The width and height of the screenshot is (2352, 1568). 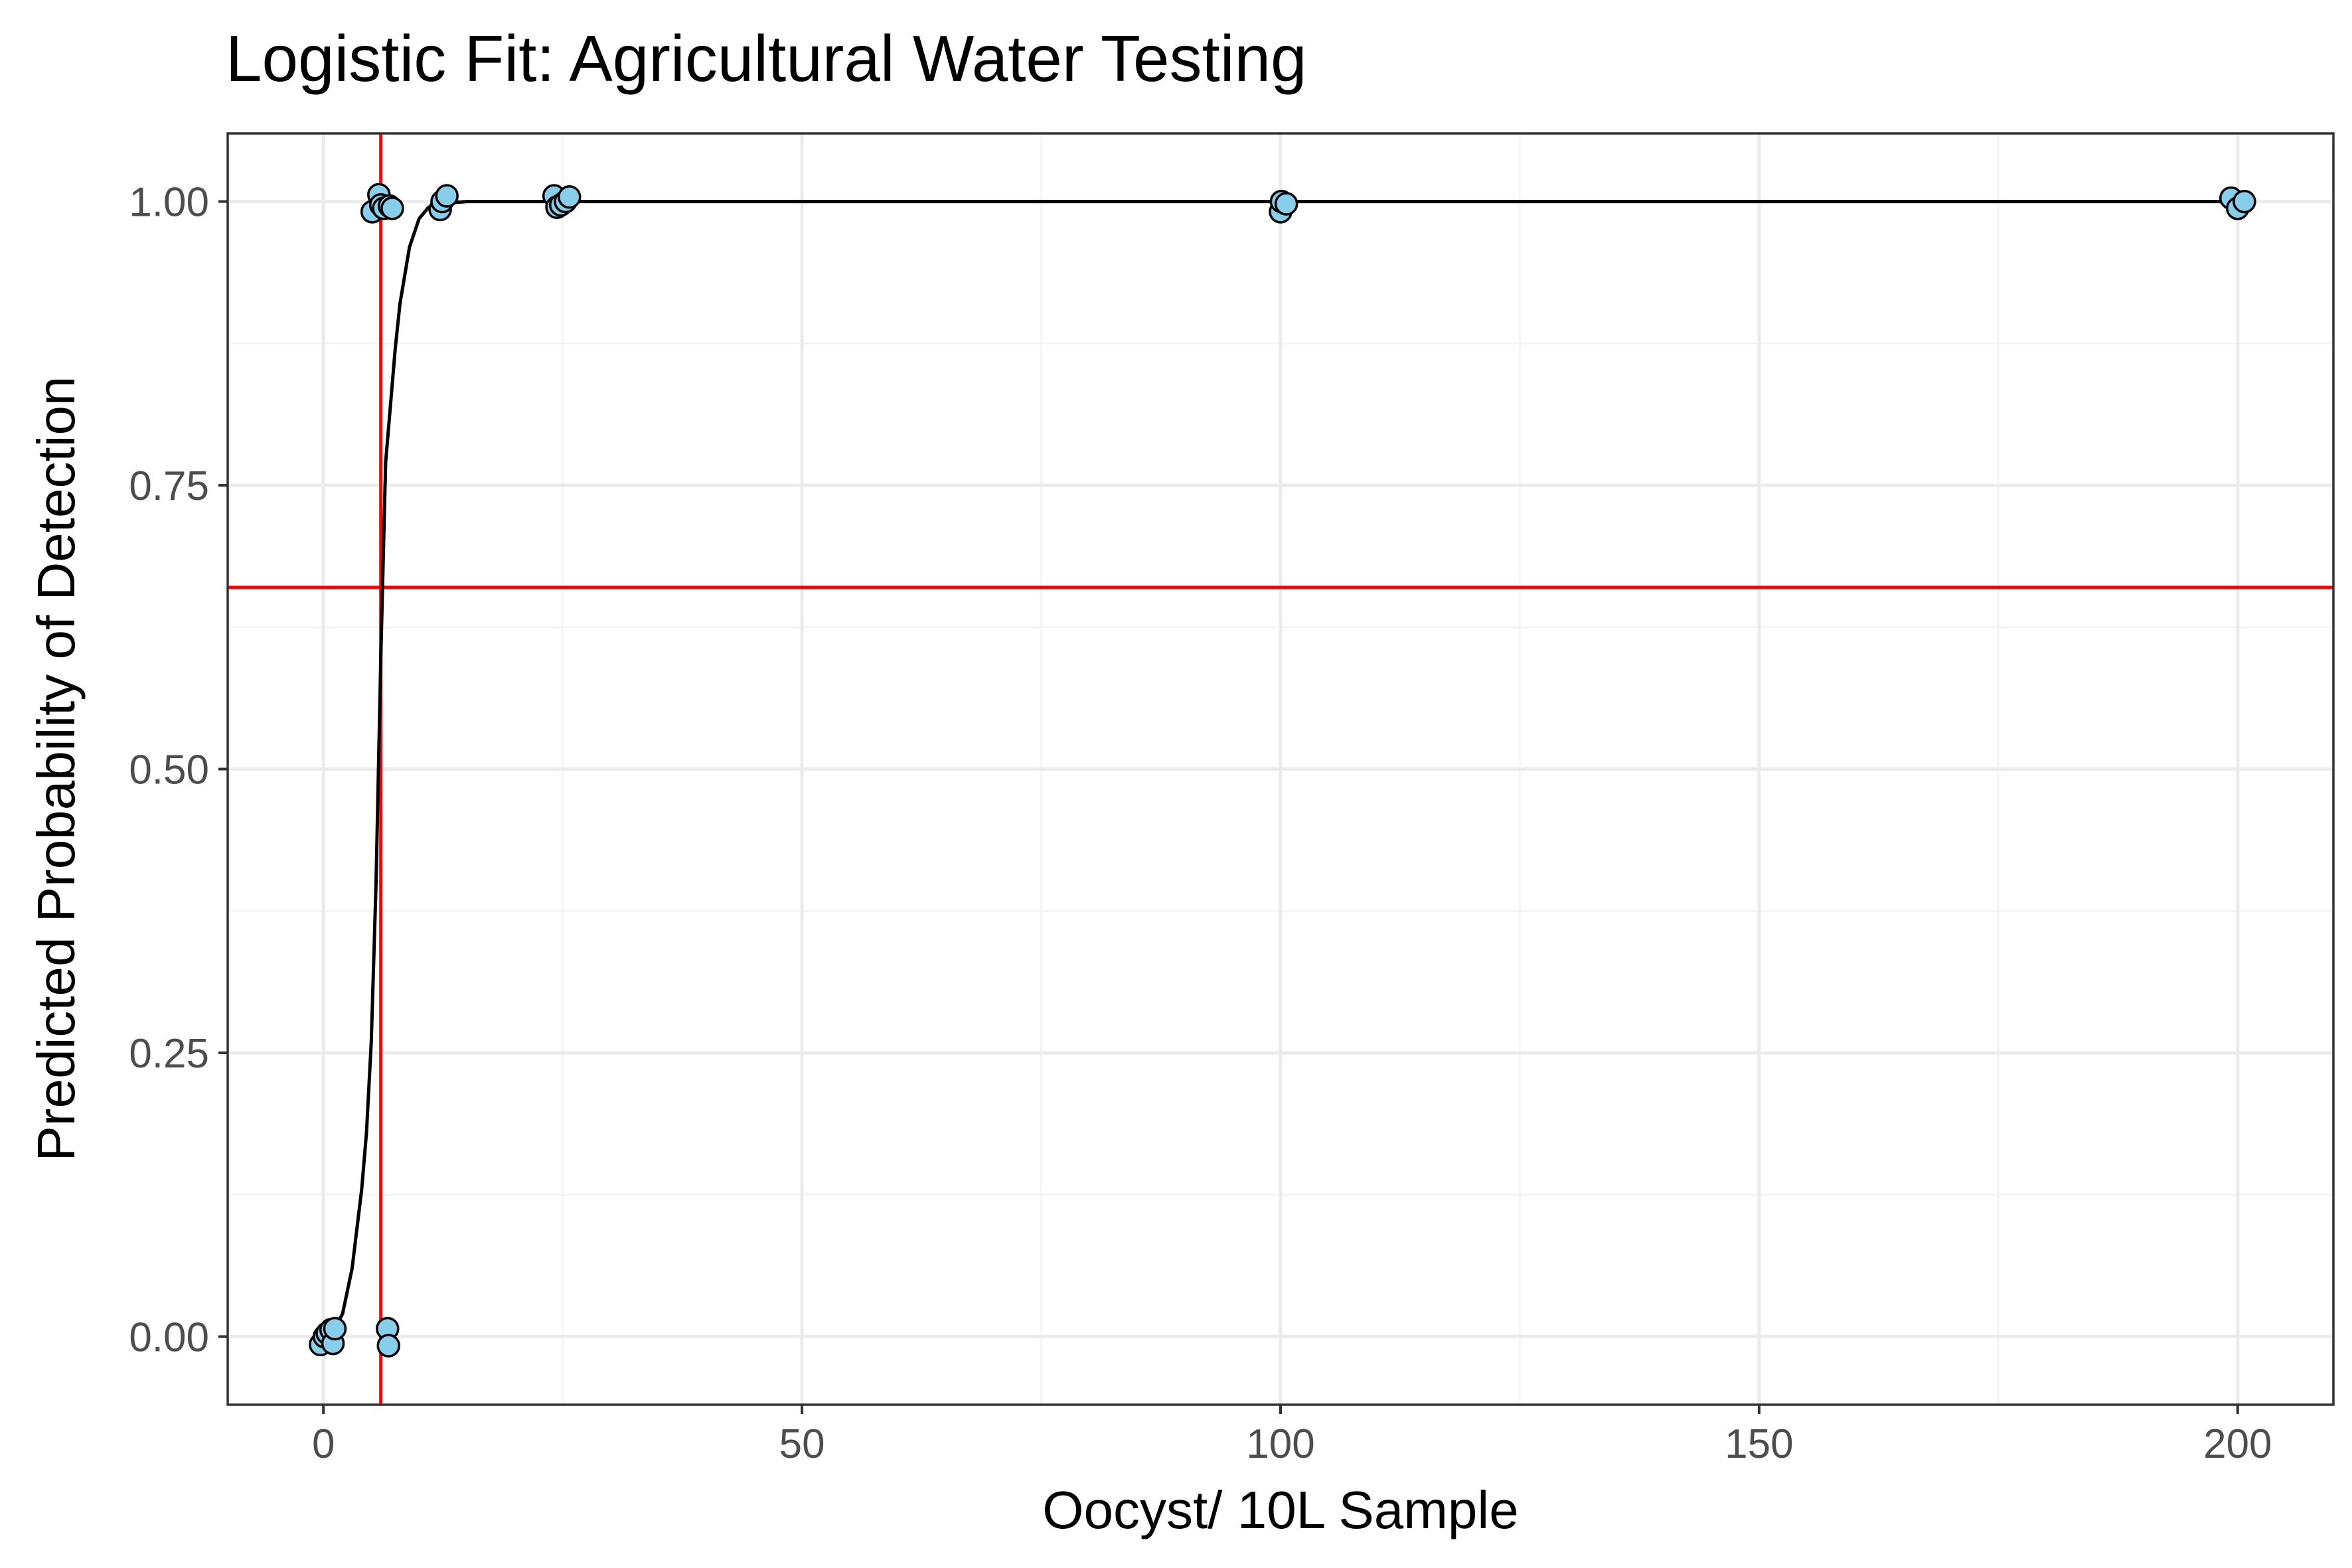 What do you see at coordinates (169, 1337) in the screenshot?
I see `y-tick-label: 0.00` at bounding box center [169, 1337].